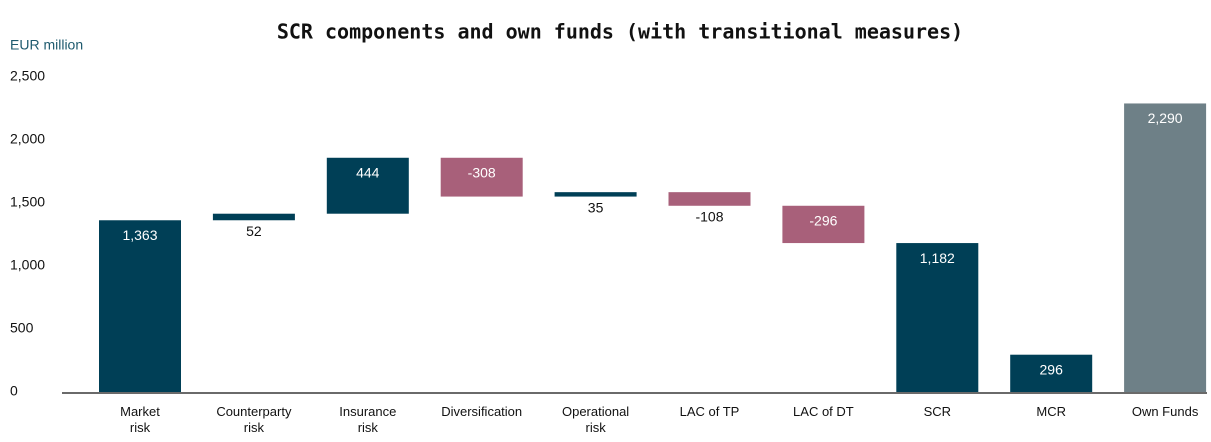 This screenshot has width=1211, height=442. What do you see at coordinates (709, 411) in the screenshot?
I see `x-tick-label: LAC of TP` at bounding box center [709, 411].